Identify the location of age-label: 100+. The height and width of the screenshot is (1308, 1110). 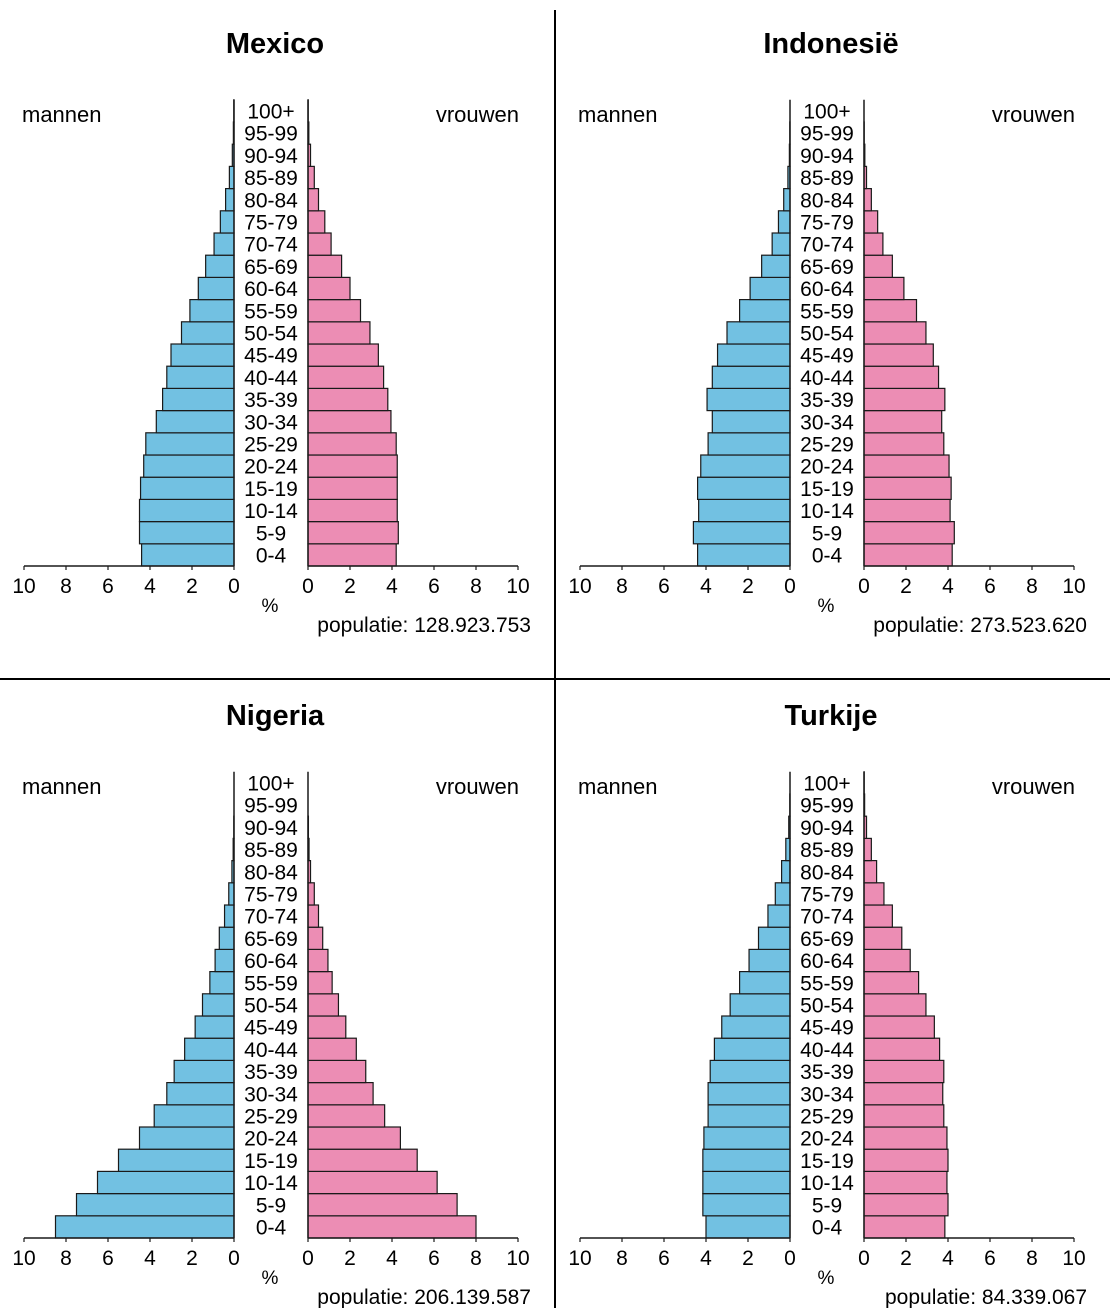
(270, 112).